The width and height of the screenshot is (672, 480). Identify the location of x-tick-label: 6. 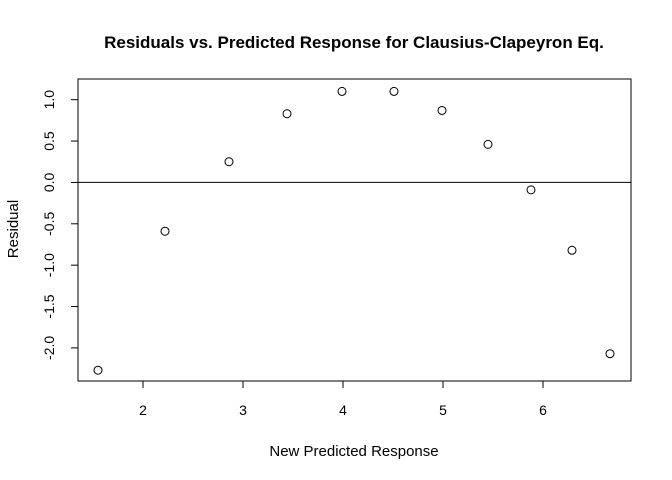
(543, 410).